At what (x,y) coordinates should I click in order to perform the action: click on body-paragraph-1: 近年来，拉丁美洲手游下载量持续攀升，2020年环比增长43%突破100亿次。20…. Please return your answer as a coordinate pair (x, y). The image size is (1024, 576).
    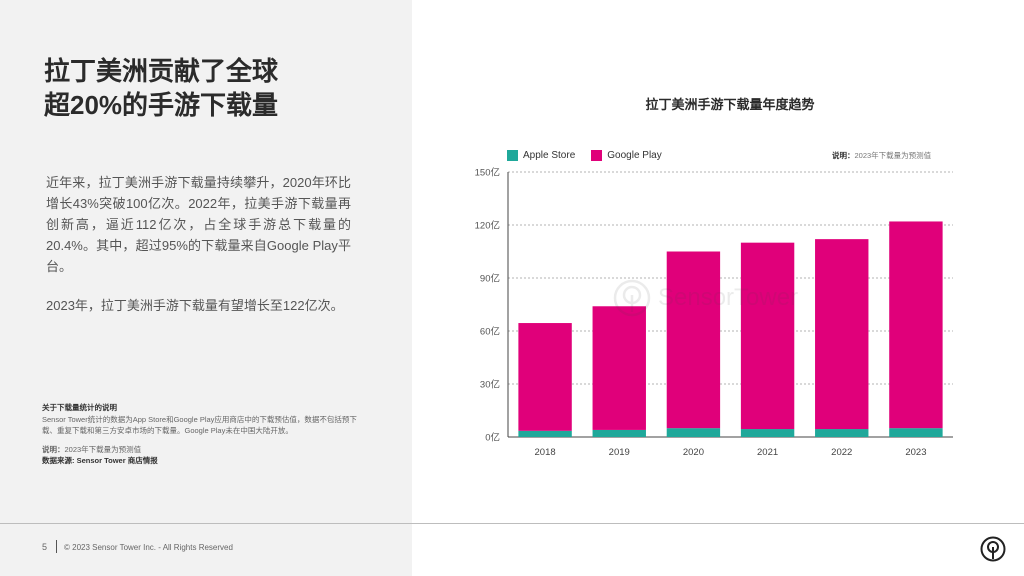
    Looking at the image, I should click on (198, 224).